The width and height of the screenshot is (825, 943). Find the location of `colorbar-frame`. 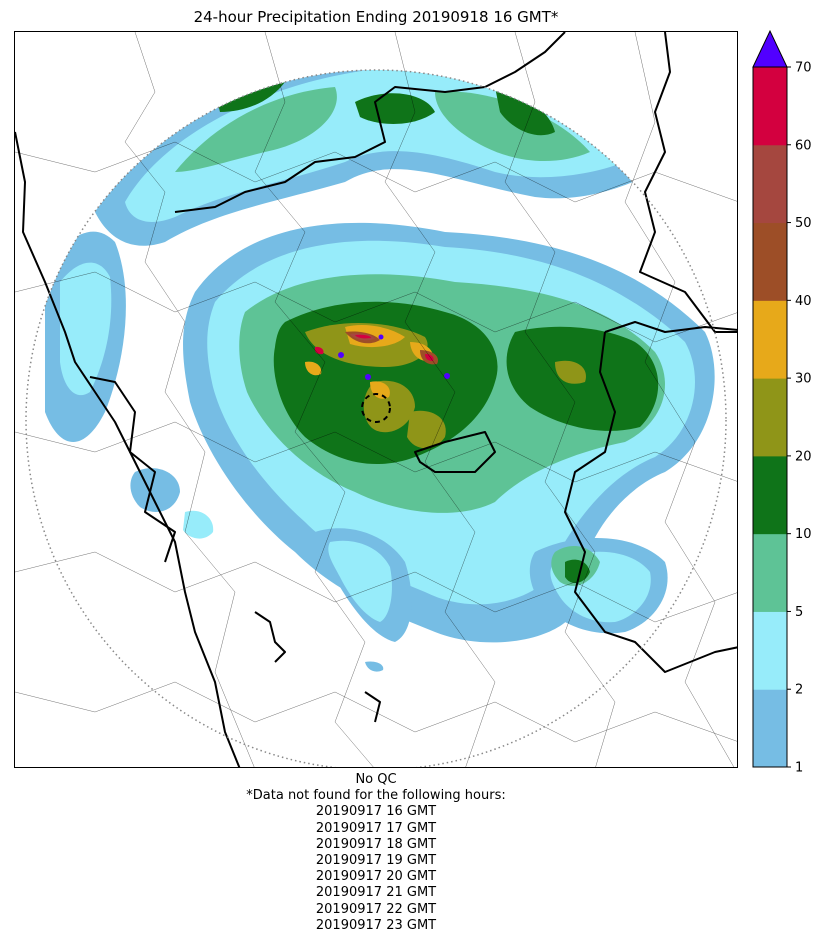

colorbar-frame is located at coordinates (770, 417).